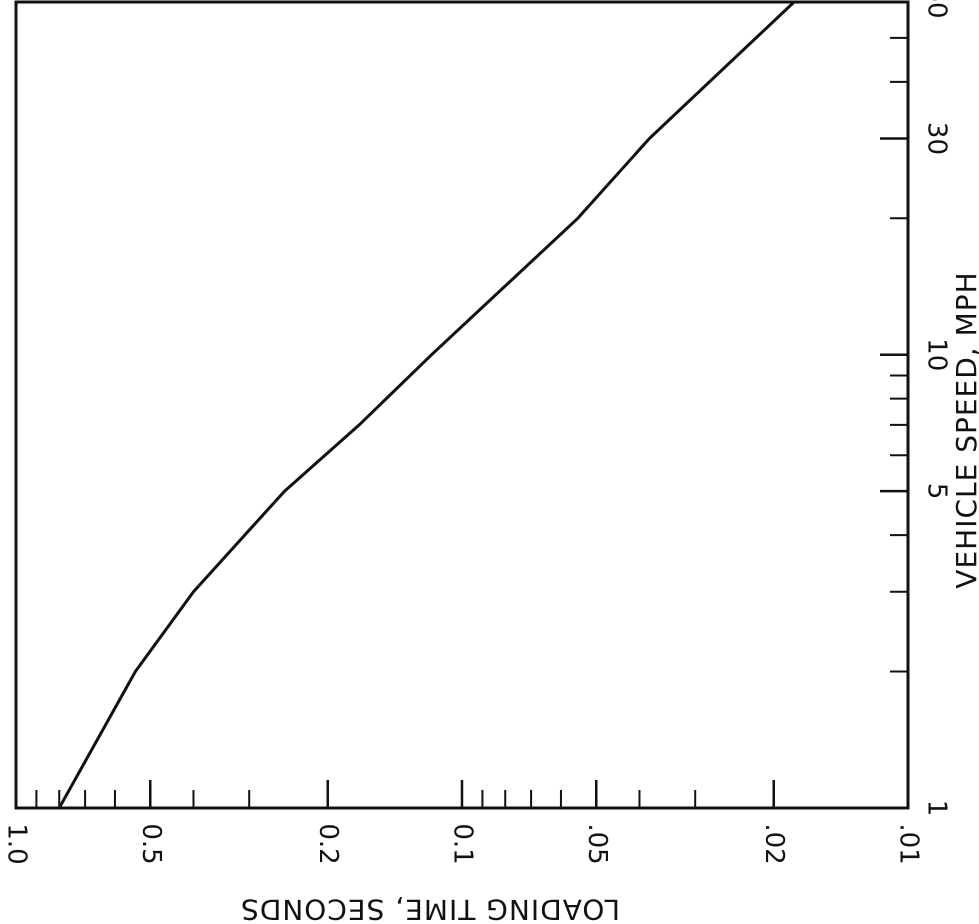  What do you see at coordinates (937, 491) in the screenshot?
I see `x-tick-label: 5` at bounding box center [937, 491].